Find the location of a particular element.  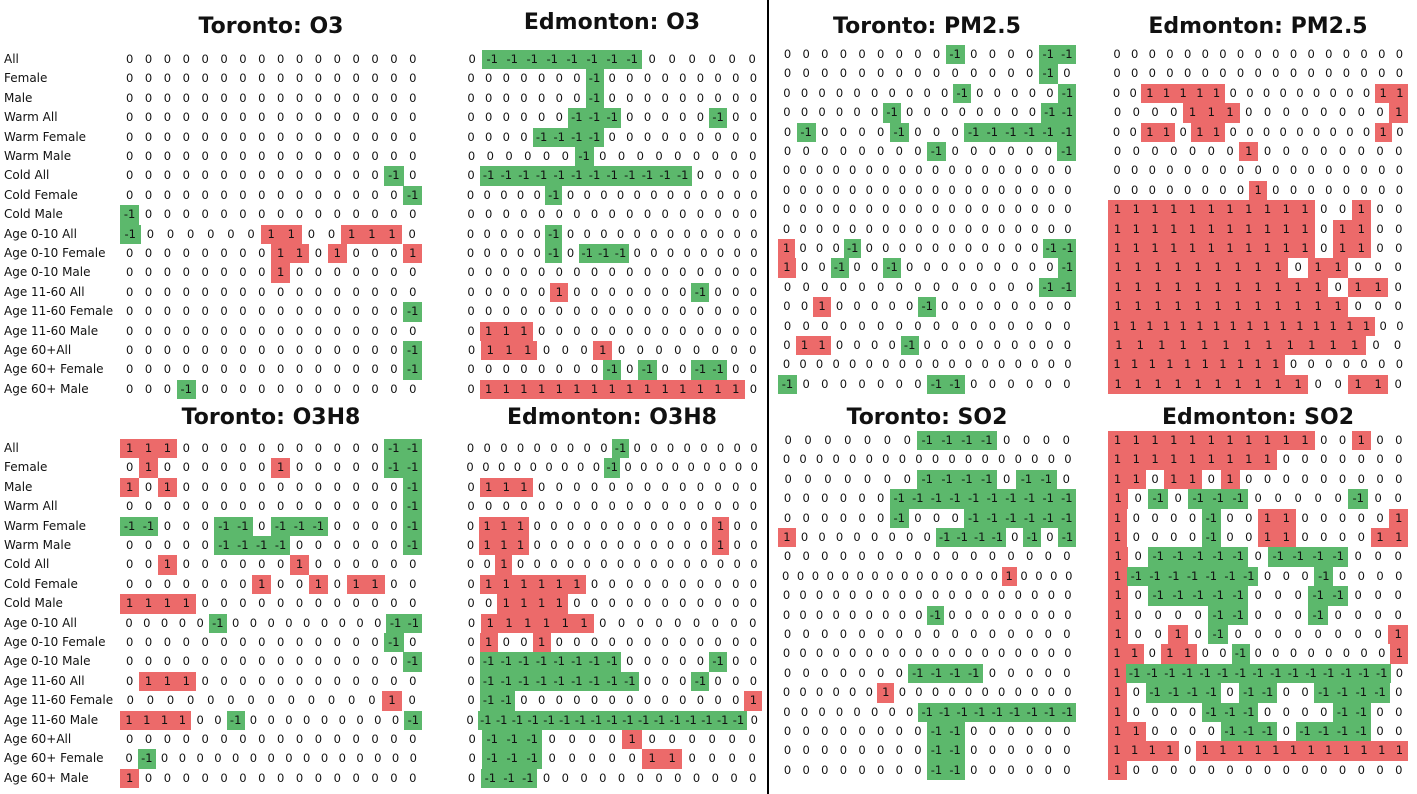

row-label-male: Male is located at coordinates (18, 97).